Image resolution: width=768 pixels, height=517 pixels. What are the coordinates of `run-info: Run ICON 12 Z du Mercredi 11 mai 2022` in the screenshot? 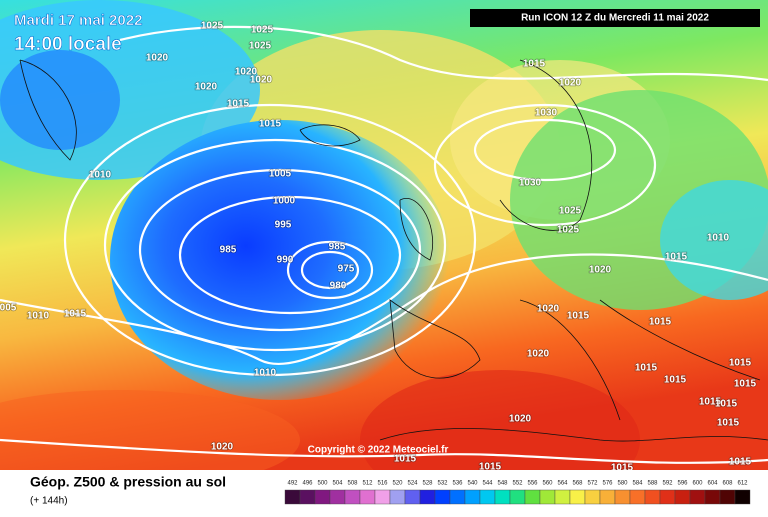 It's located at (615, 18).